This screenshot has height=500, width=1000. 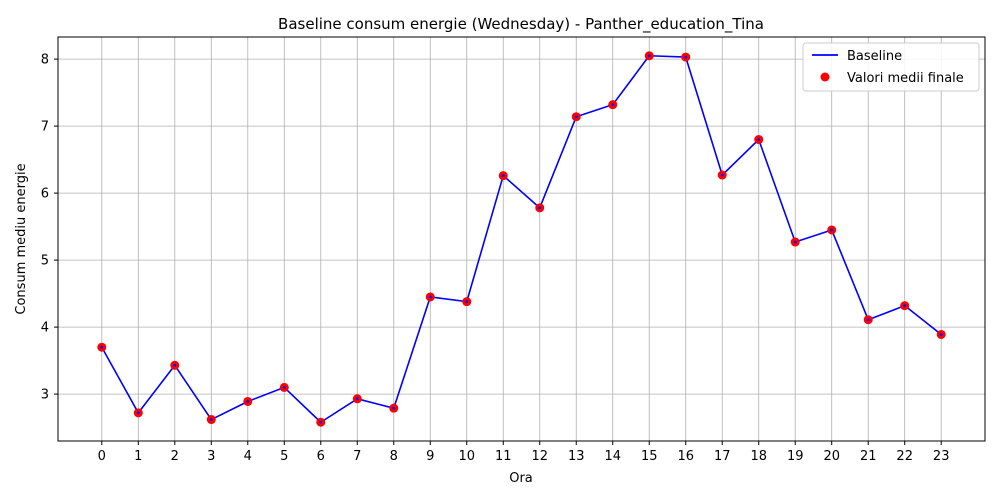 I want to click on x-tick-label: 13, so click(x=576, y=456).